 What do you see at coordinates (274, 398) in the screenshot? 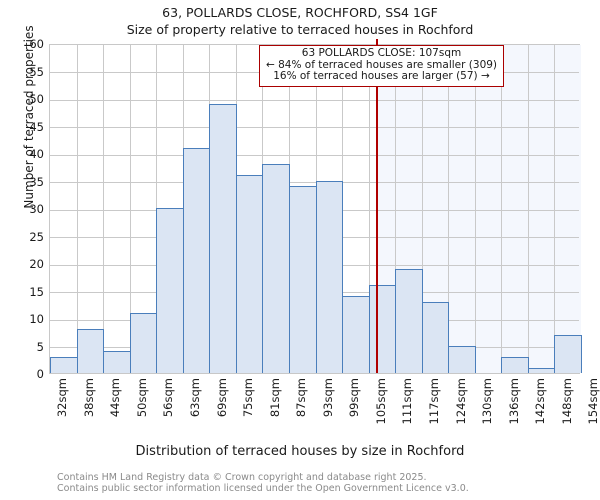
I see `x-tick-label: 81sqm` at bounding box center [274, 398].